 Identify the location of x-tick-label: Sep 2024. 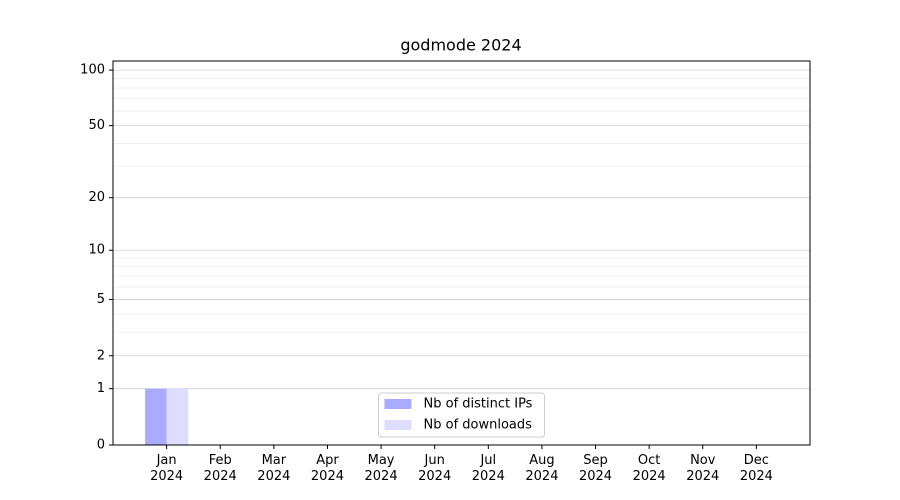
(595, 468).